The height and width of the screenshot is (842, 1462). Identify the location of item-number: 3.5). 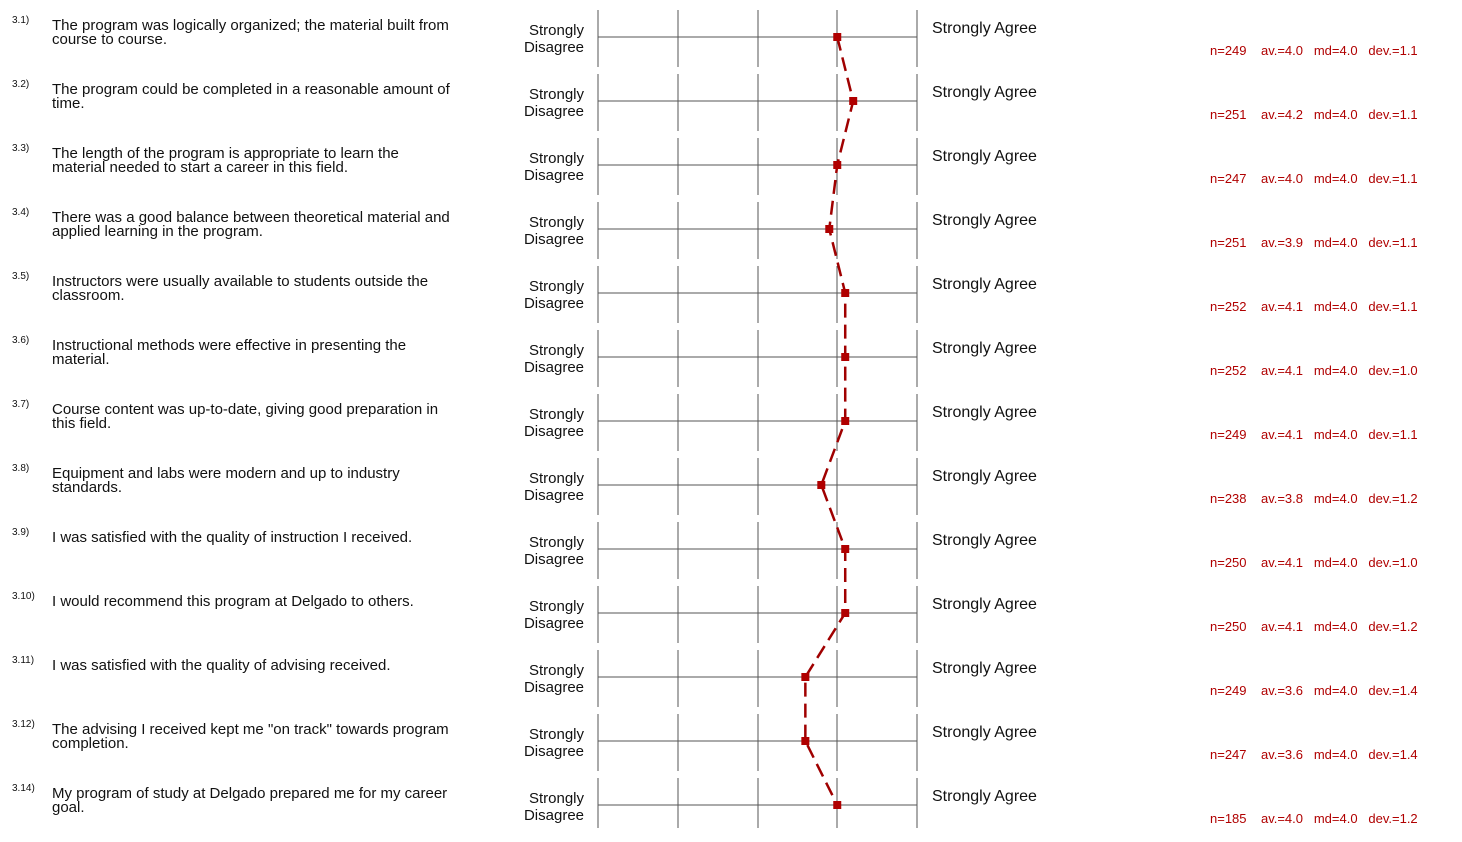
(21, 276).